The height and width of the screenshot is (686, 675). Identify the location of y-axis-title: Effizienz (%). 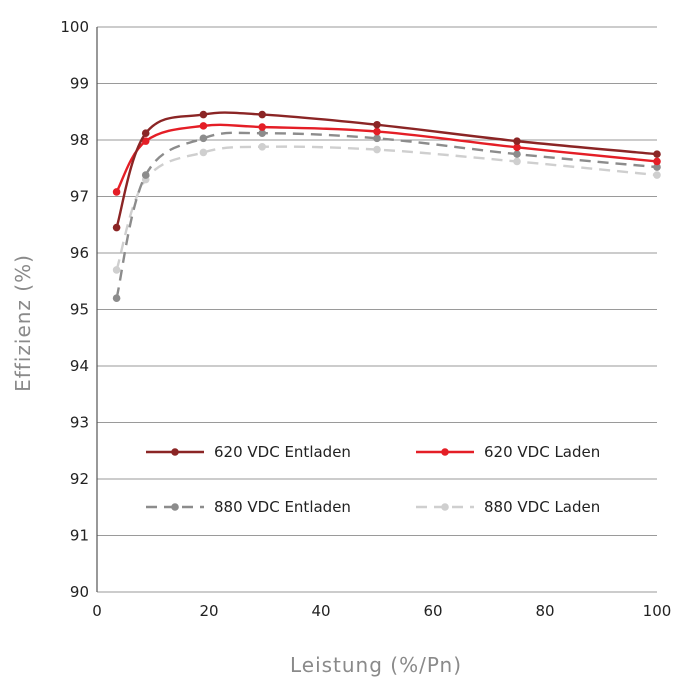
(23, 323).